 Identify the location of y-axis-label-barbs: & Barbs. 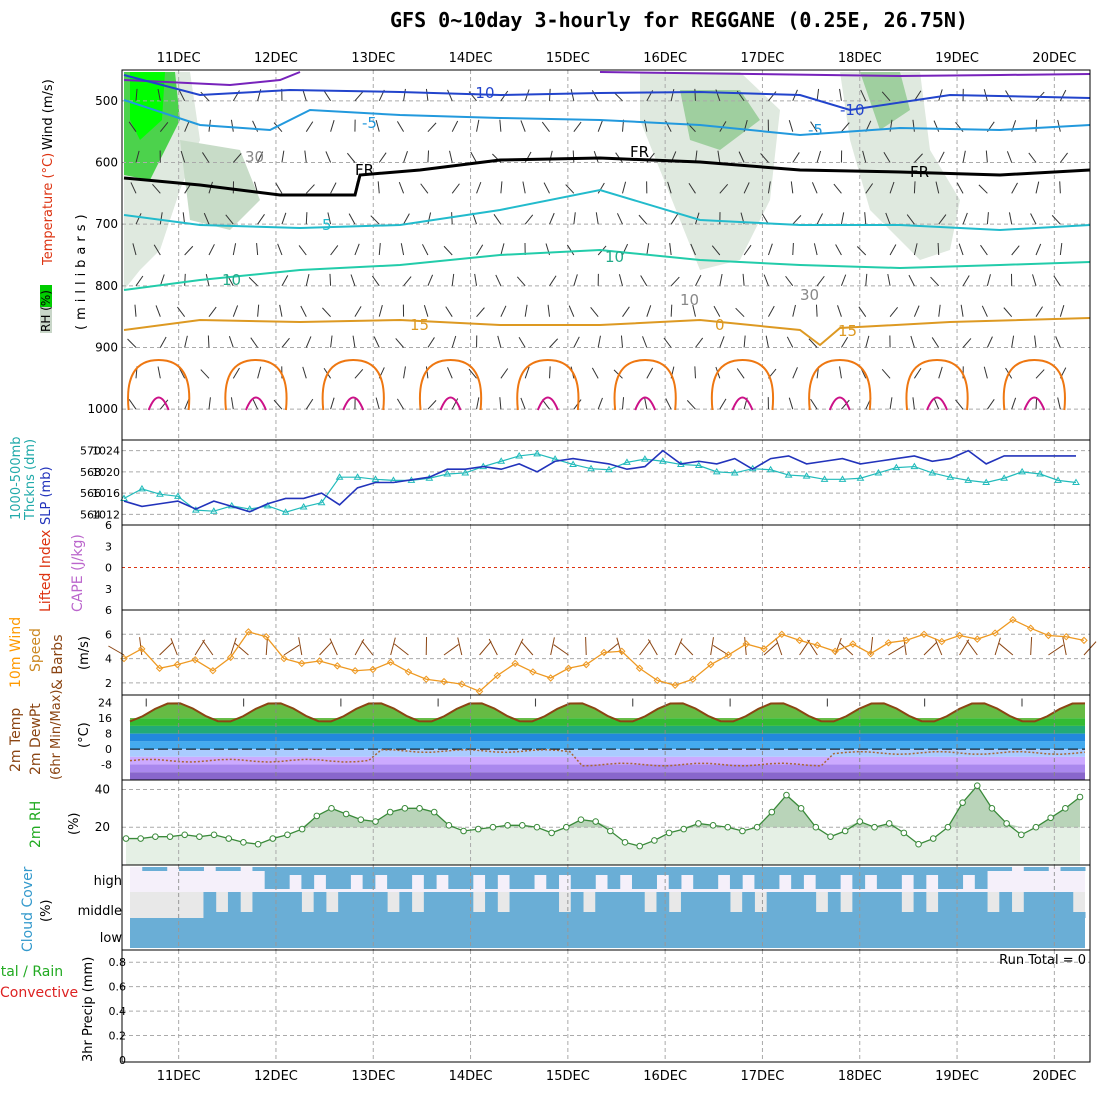
(58, 663).